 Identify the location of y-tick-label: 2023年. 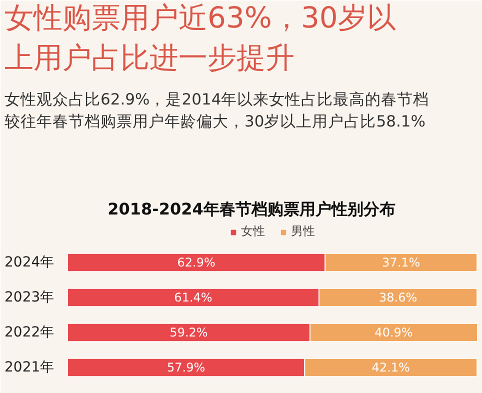
(29, 298).